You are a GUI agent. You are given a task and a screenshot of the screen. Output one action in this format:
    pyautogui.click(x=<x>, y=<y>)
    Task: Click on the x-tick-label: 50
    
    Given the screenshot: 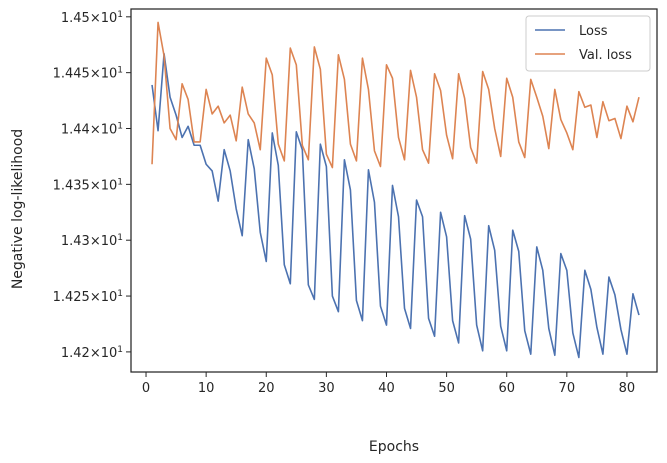 What is the action you would take?
    pyautogui.click(x=446, y=388)
    